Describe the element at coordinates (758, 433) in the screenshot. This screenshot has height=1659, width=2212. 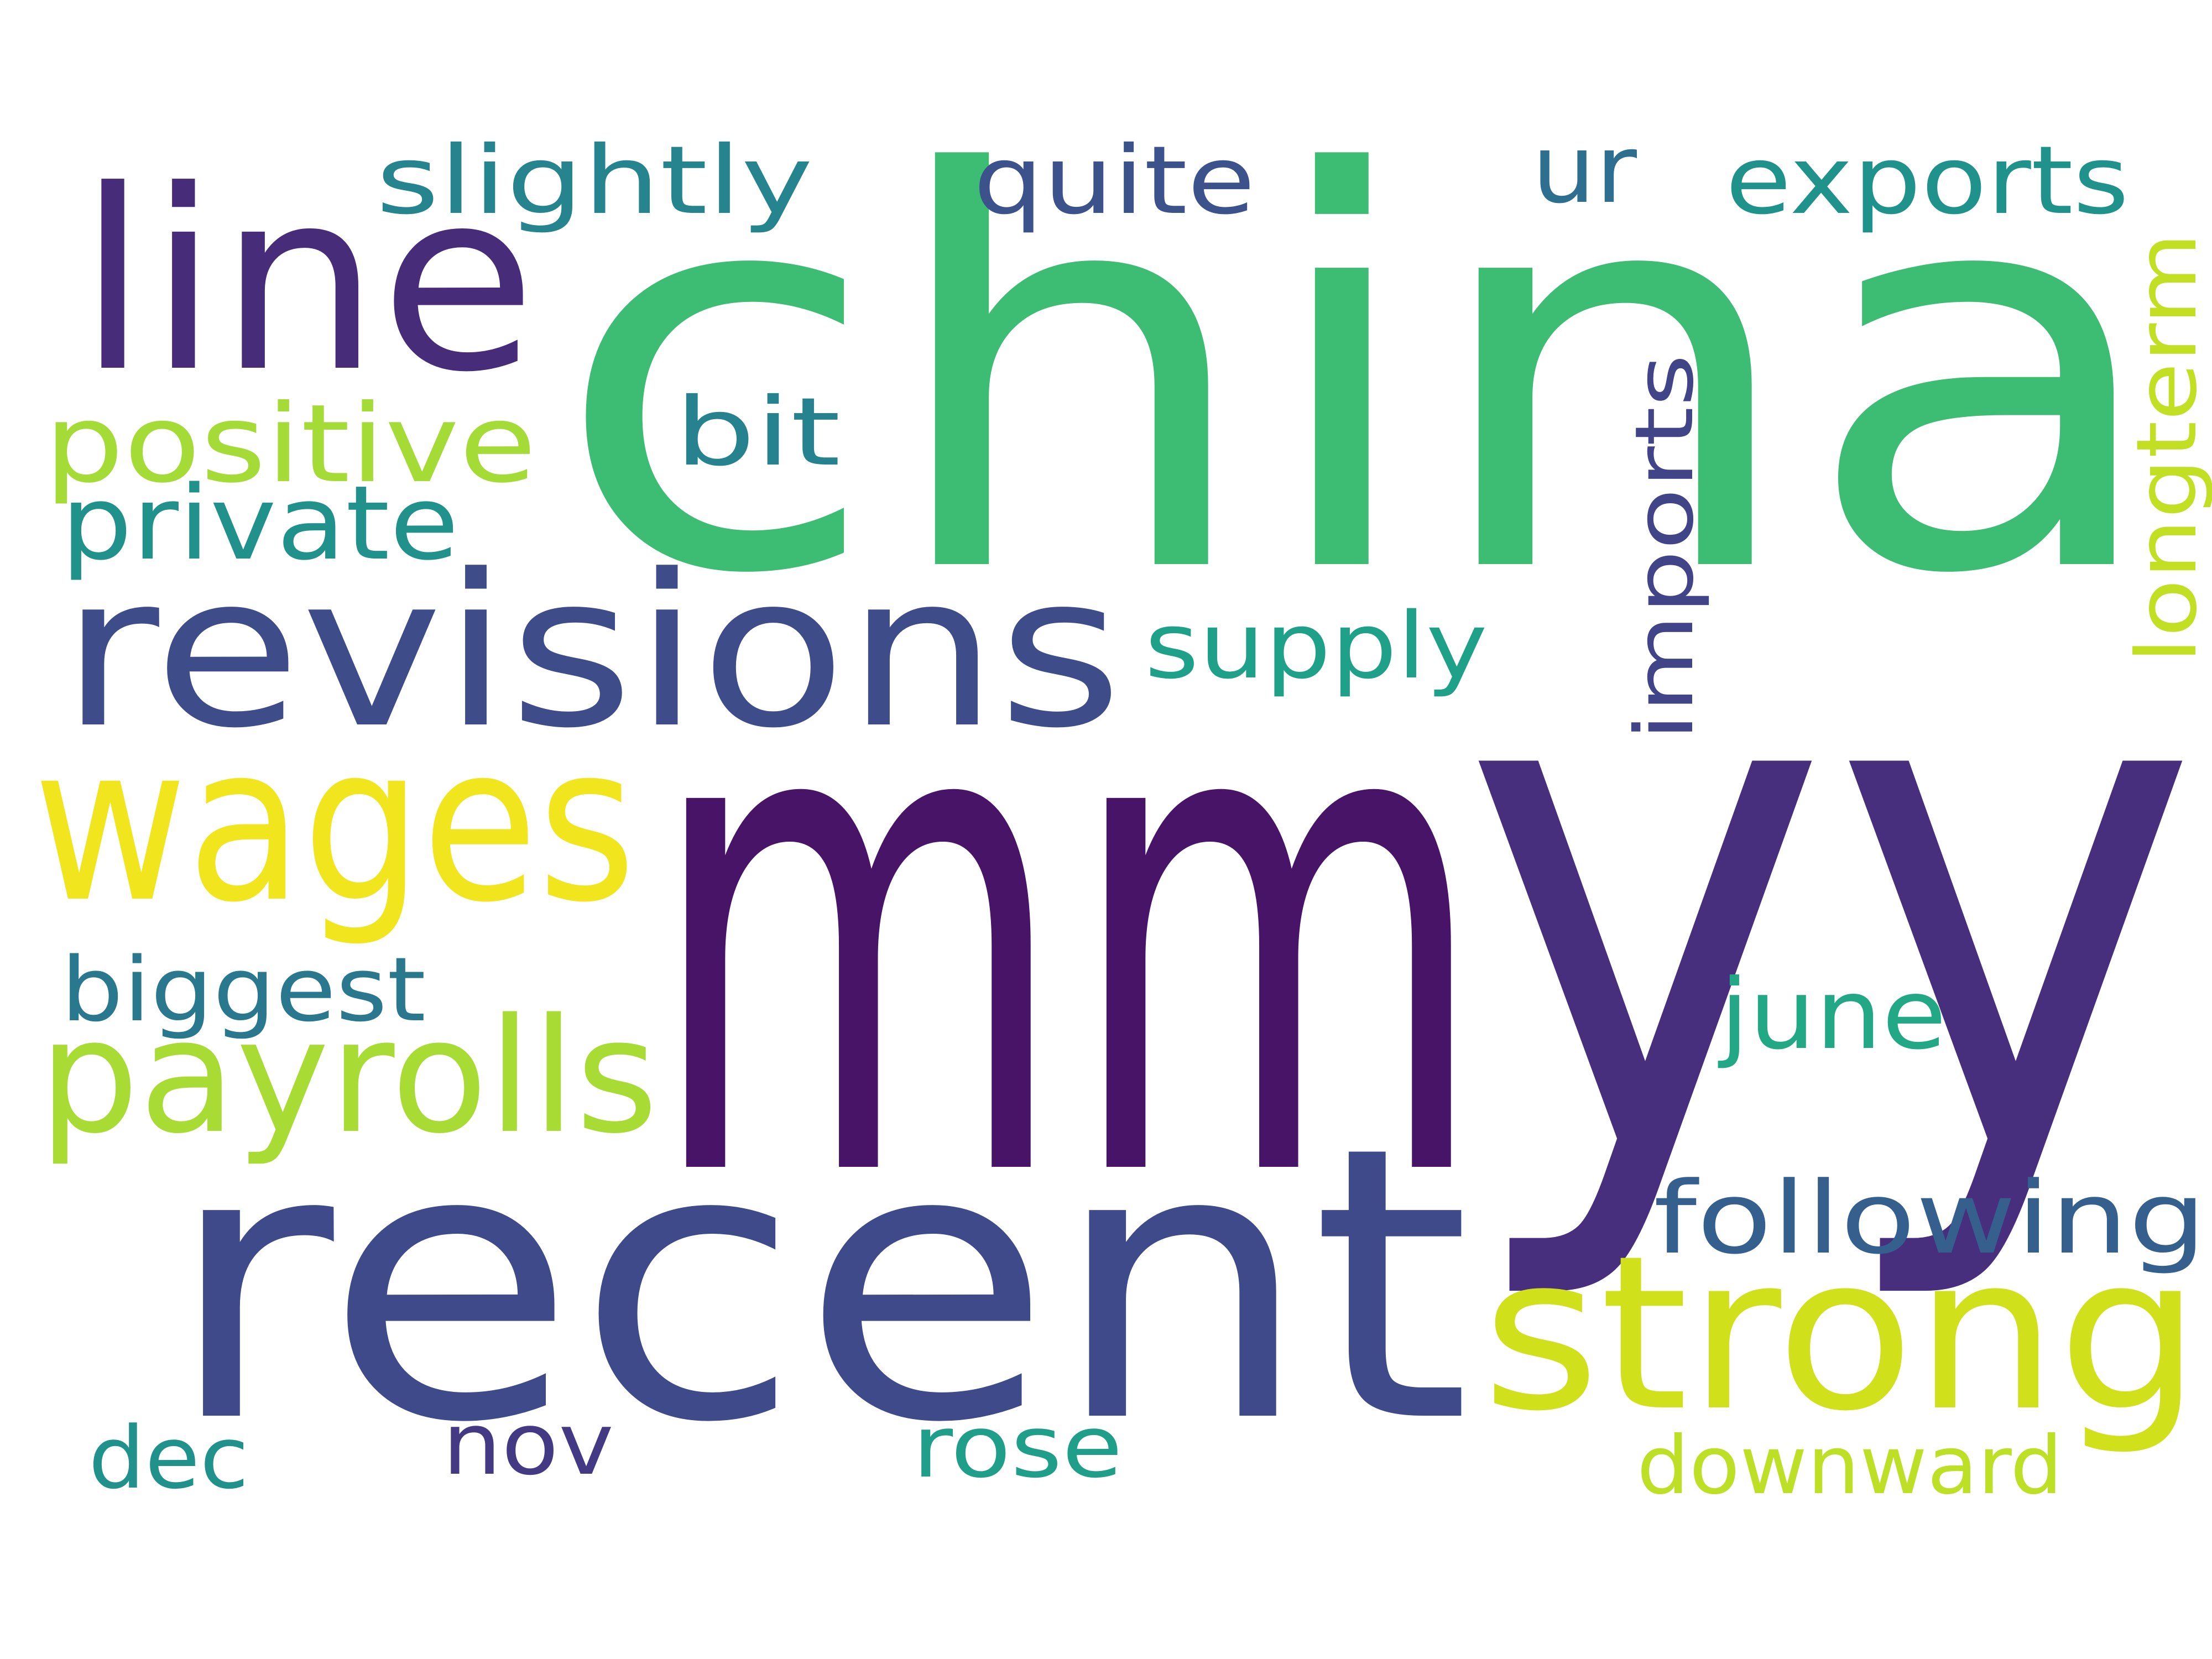
I see `word-bit: bit` at that location.